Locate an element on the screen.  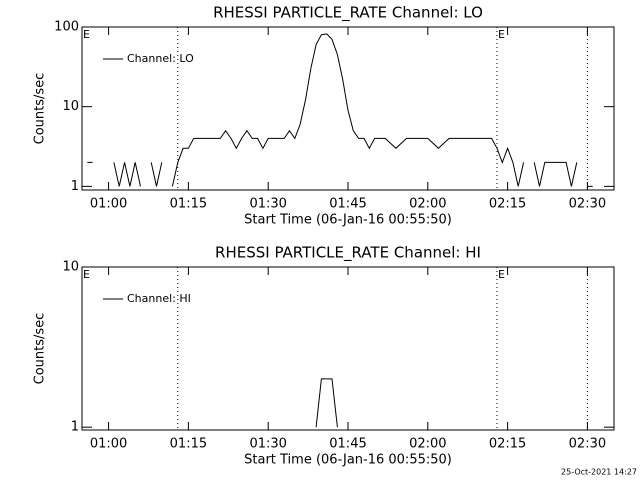
data-line is located at coordinates (326, 403).